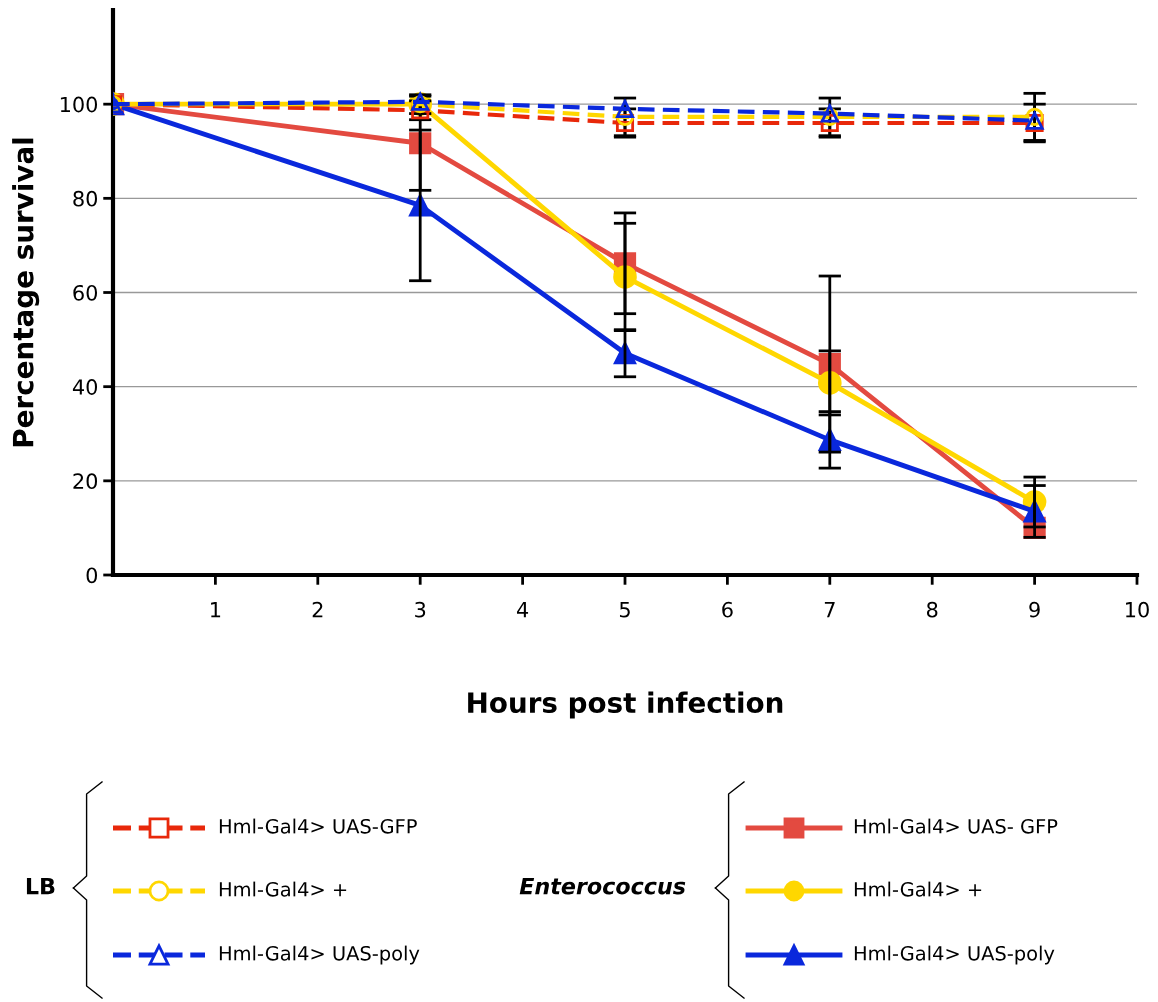 The width and height of the screenshot is (1158, 1002). Describe the element at coordinates (216, 610) in the screenshot. I see `x-tick-label: 1` at that location.